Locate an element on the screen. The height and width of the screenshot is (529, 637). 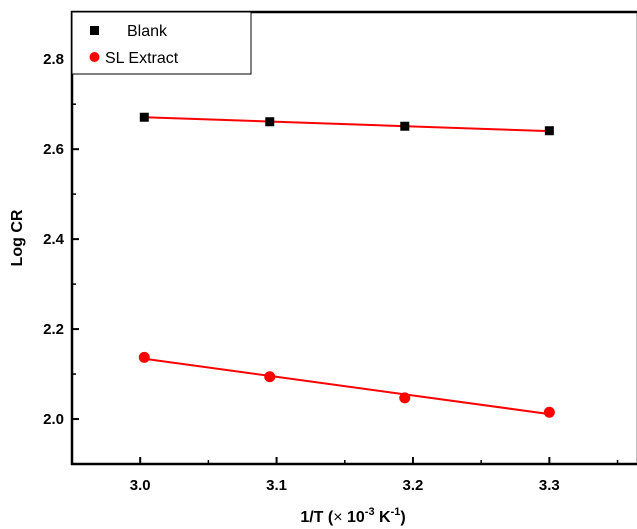
x-tick-label: 3.1 is located at coordinates (276, 485).